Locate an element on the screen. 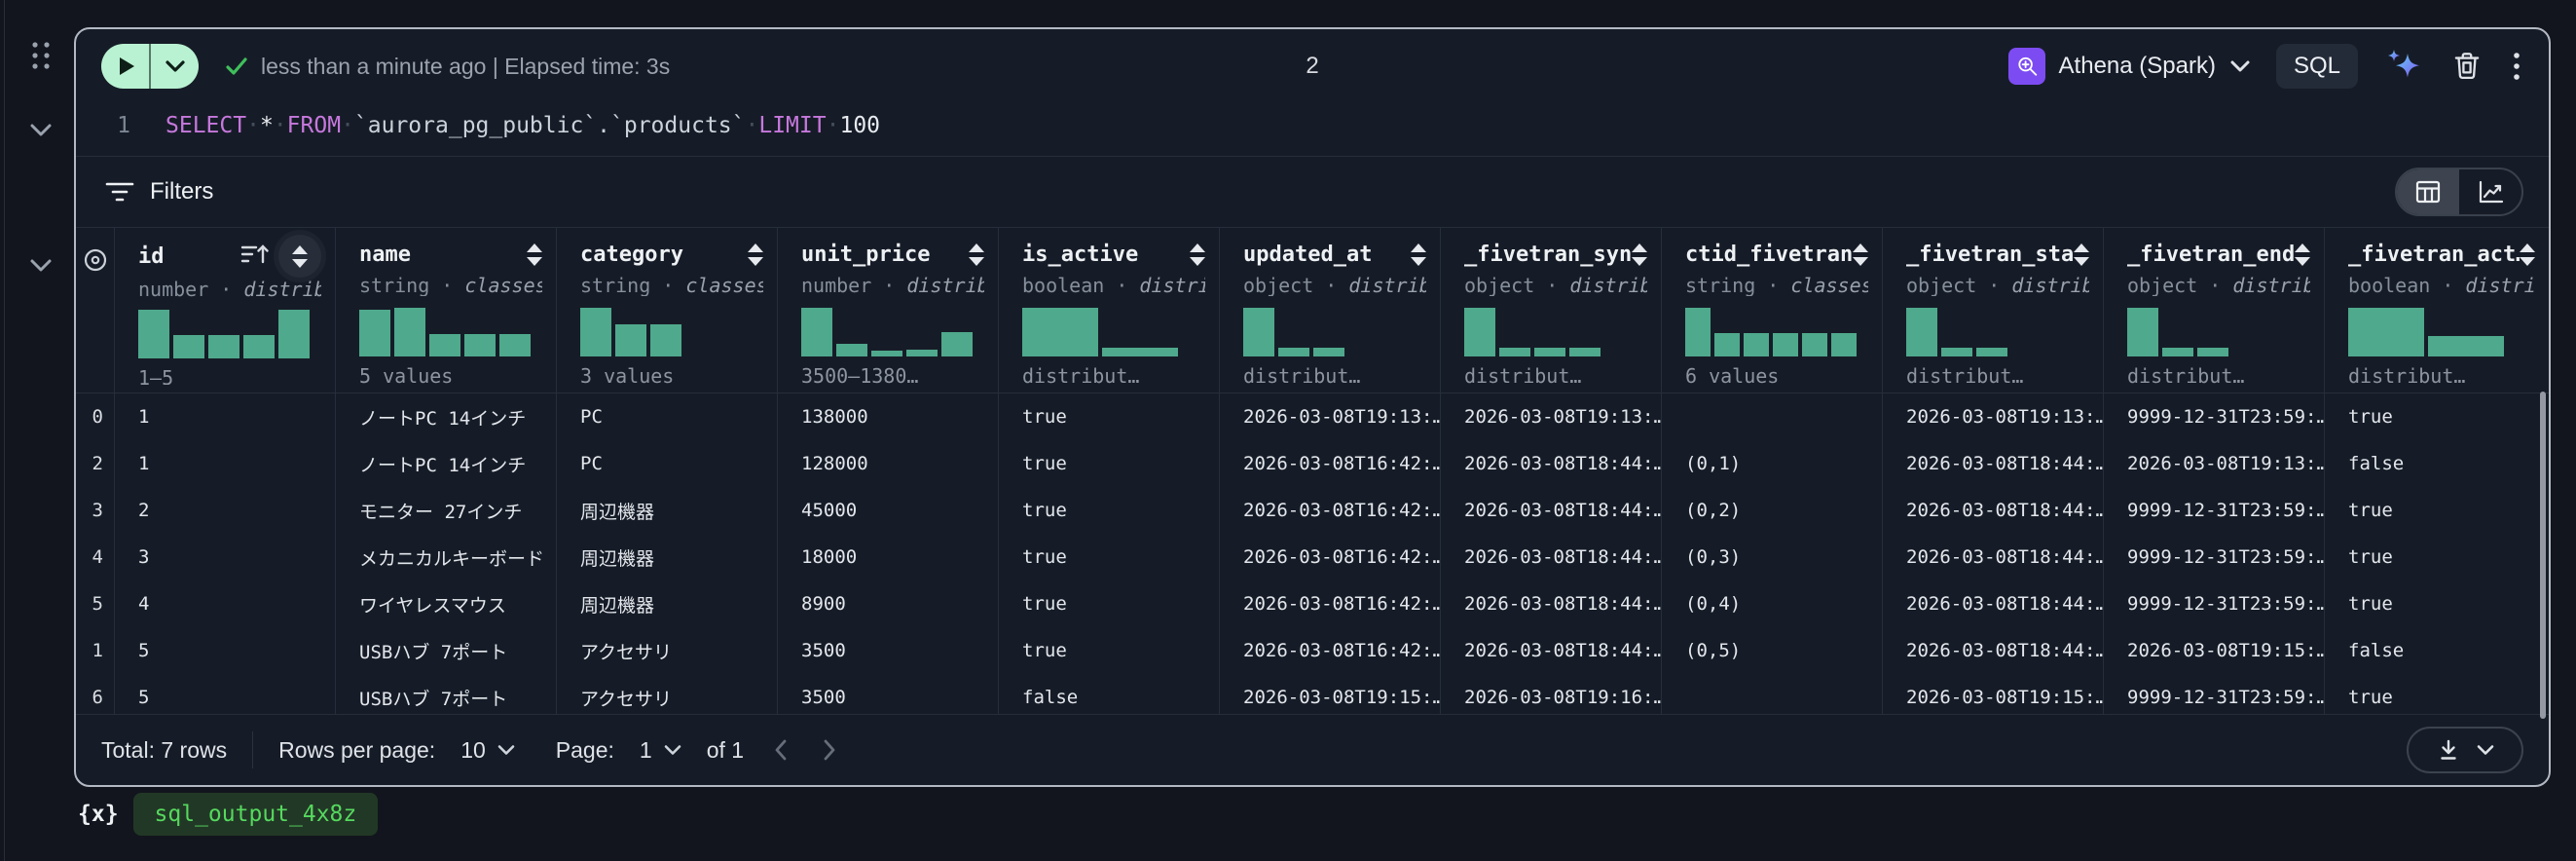 The image size is (2576, 861). table-cell: 128000 is located at coordinates (888, 463).